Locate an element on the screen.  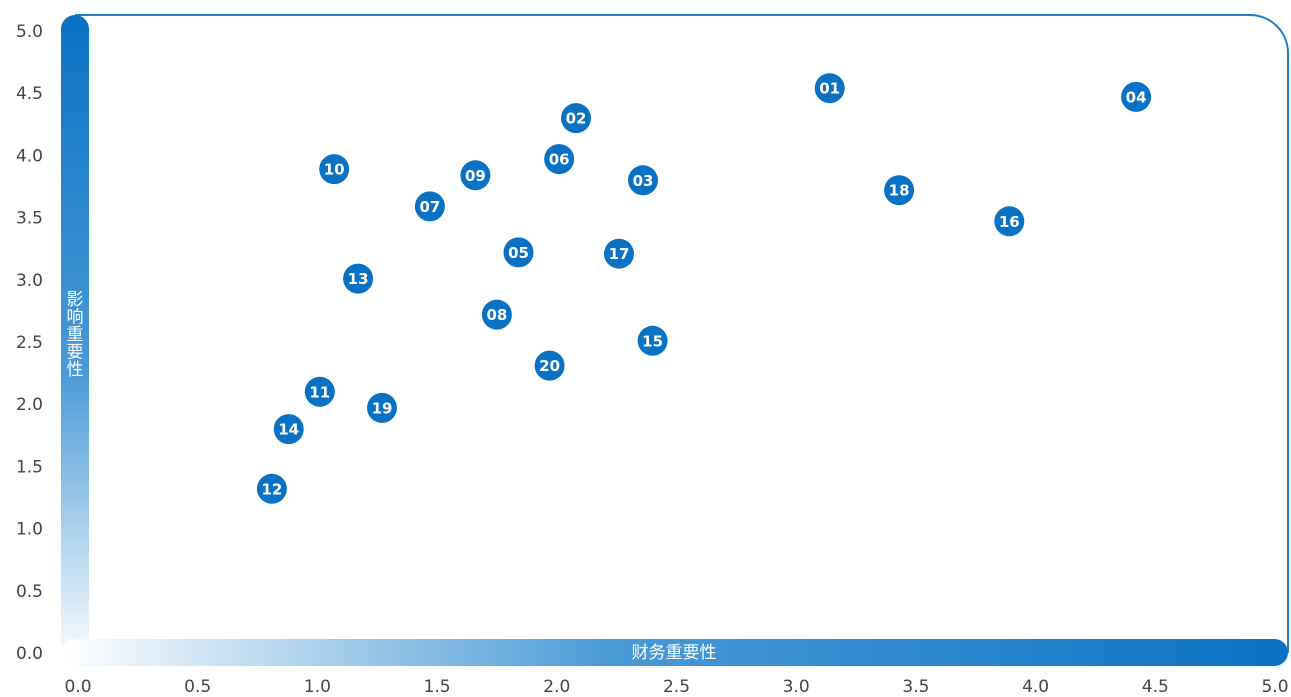
y-axis-title-char: 响 is located at coordinates (75, 318).